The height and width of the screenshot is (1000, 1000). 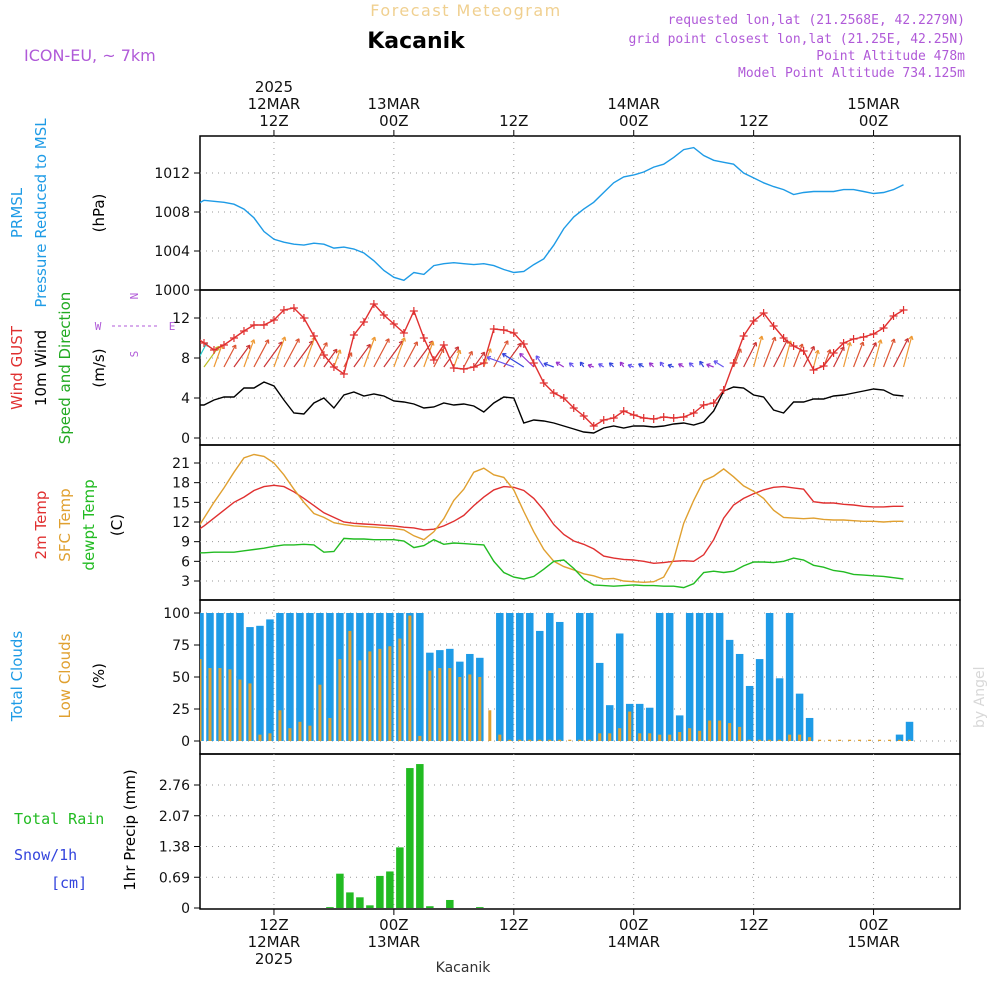 I want to click on panel-unit: (%), so click(x=99, y=676).